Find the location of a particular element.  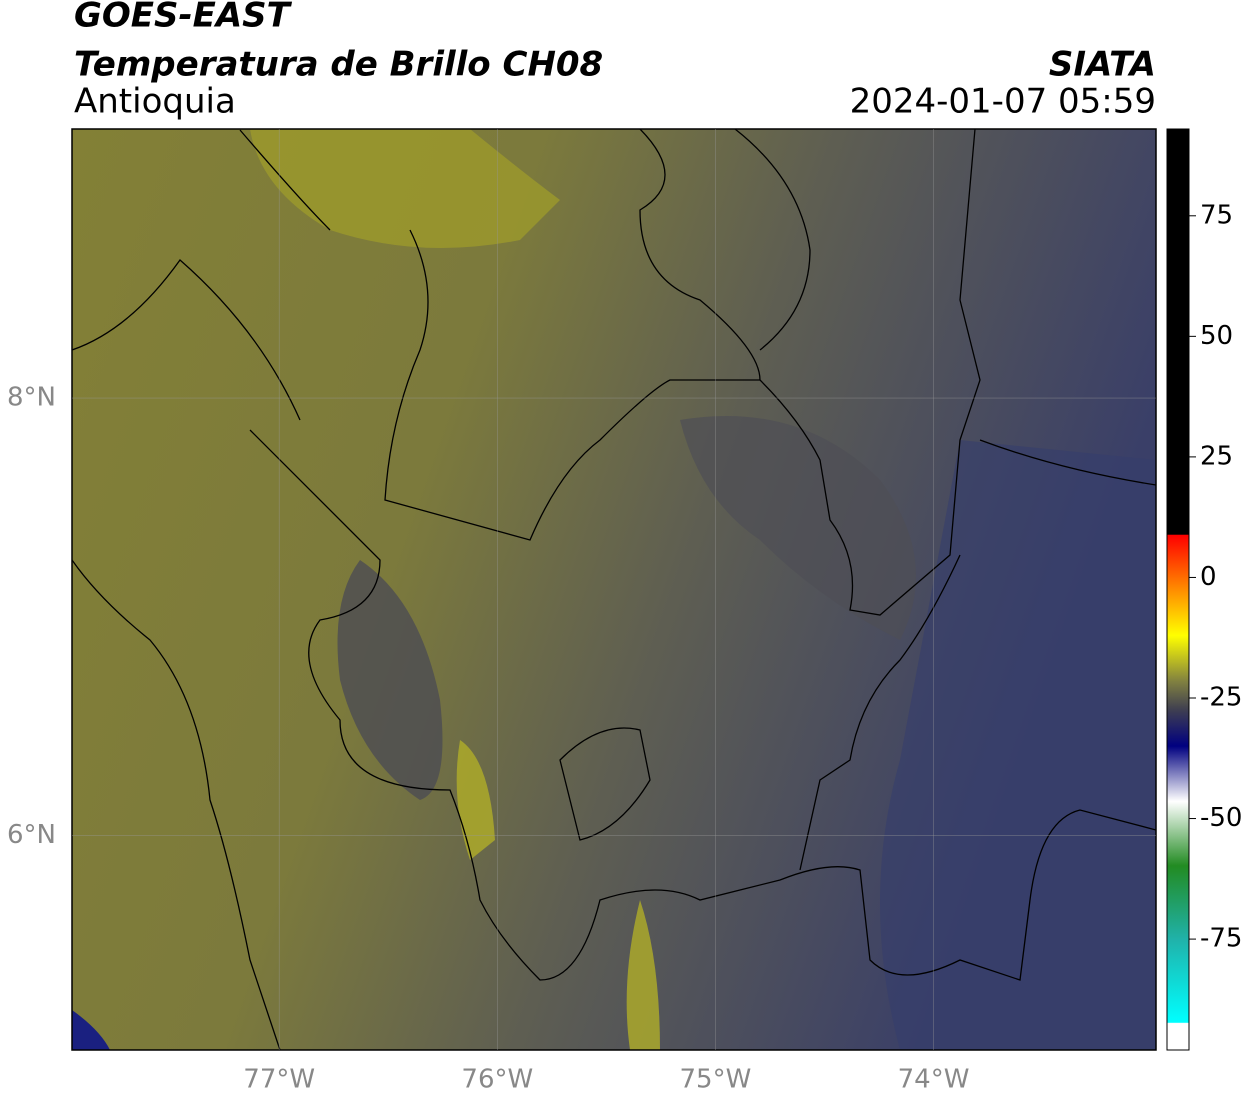

colorbar-tick-label: -75 is located at coordinates (1221, 939).